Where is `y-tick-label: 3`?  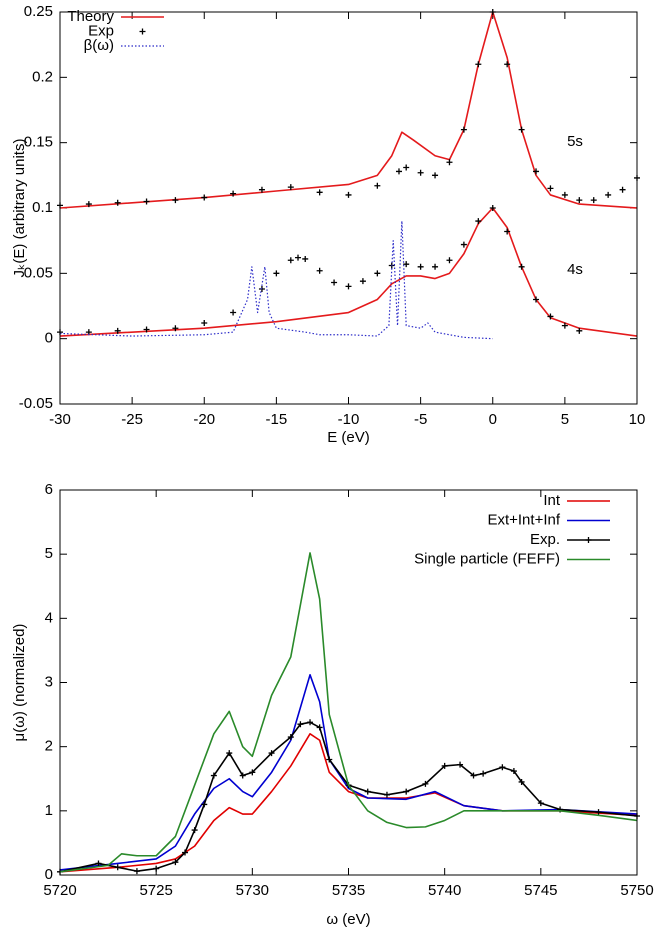 y-tick-label: 3 is located at coordinates (49, 681).